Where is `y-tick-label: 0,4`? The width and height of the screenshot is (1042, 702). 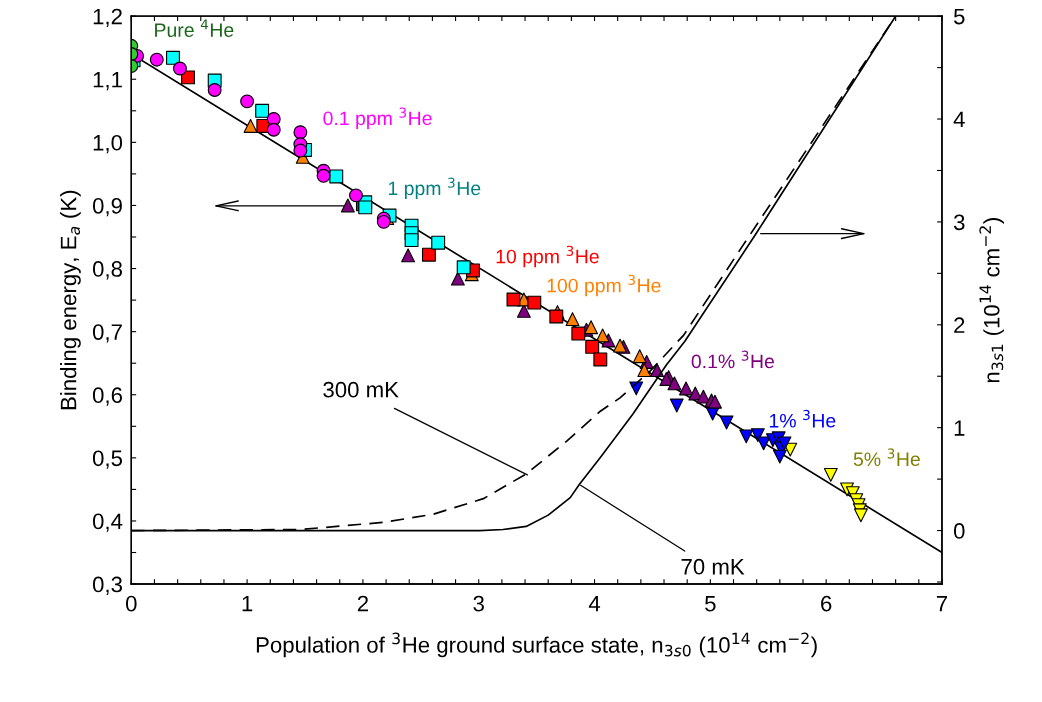 y-tick-label: 0,4 is located at coordinates (107, 522).